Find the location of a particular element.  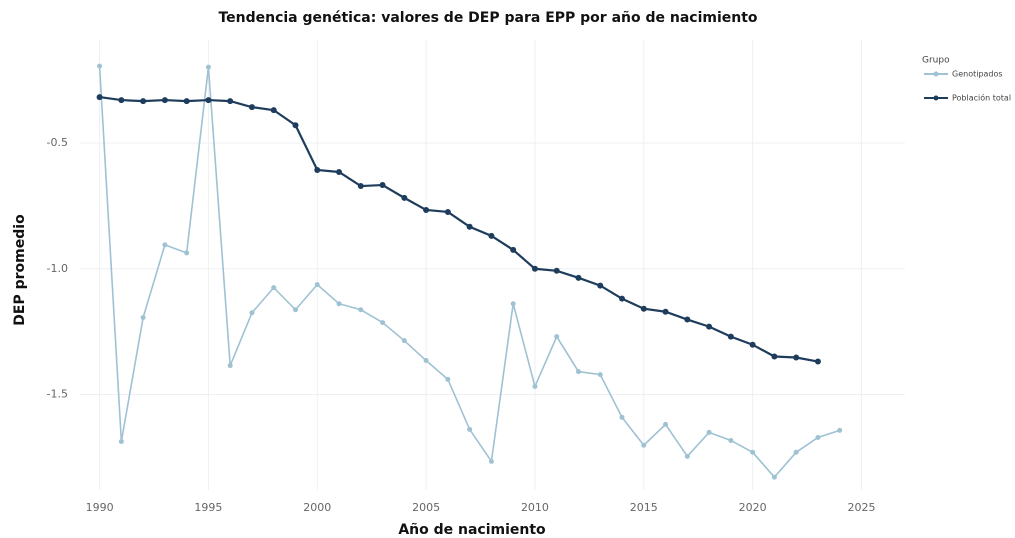

x-tick-label: 2015 is located at coordinates (644, 507).